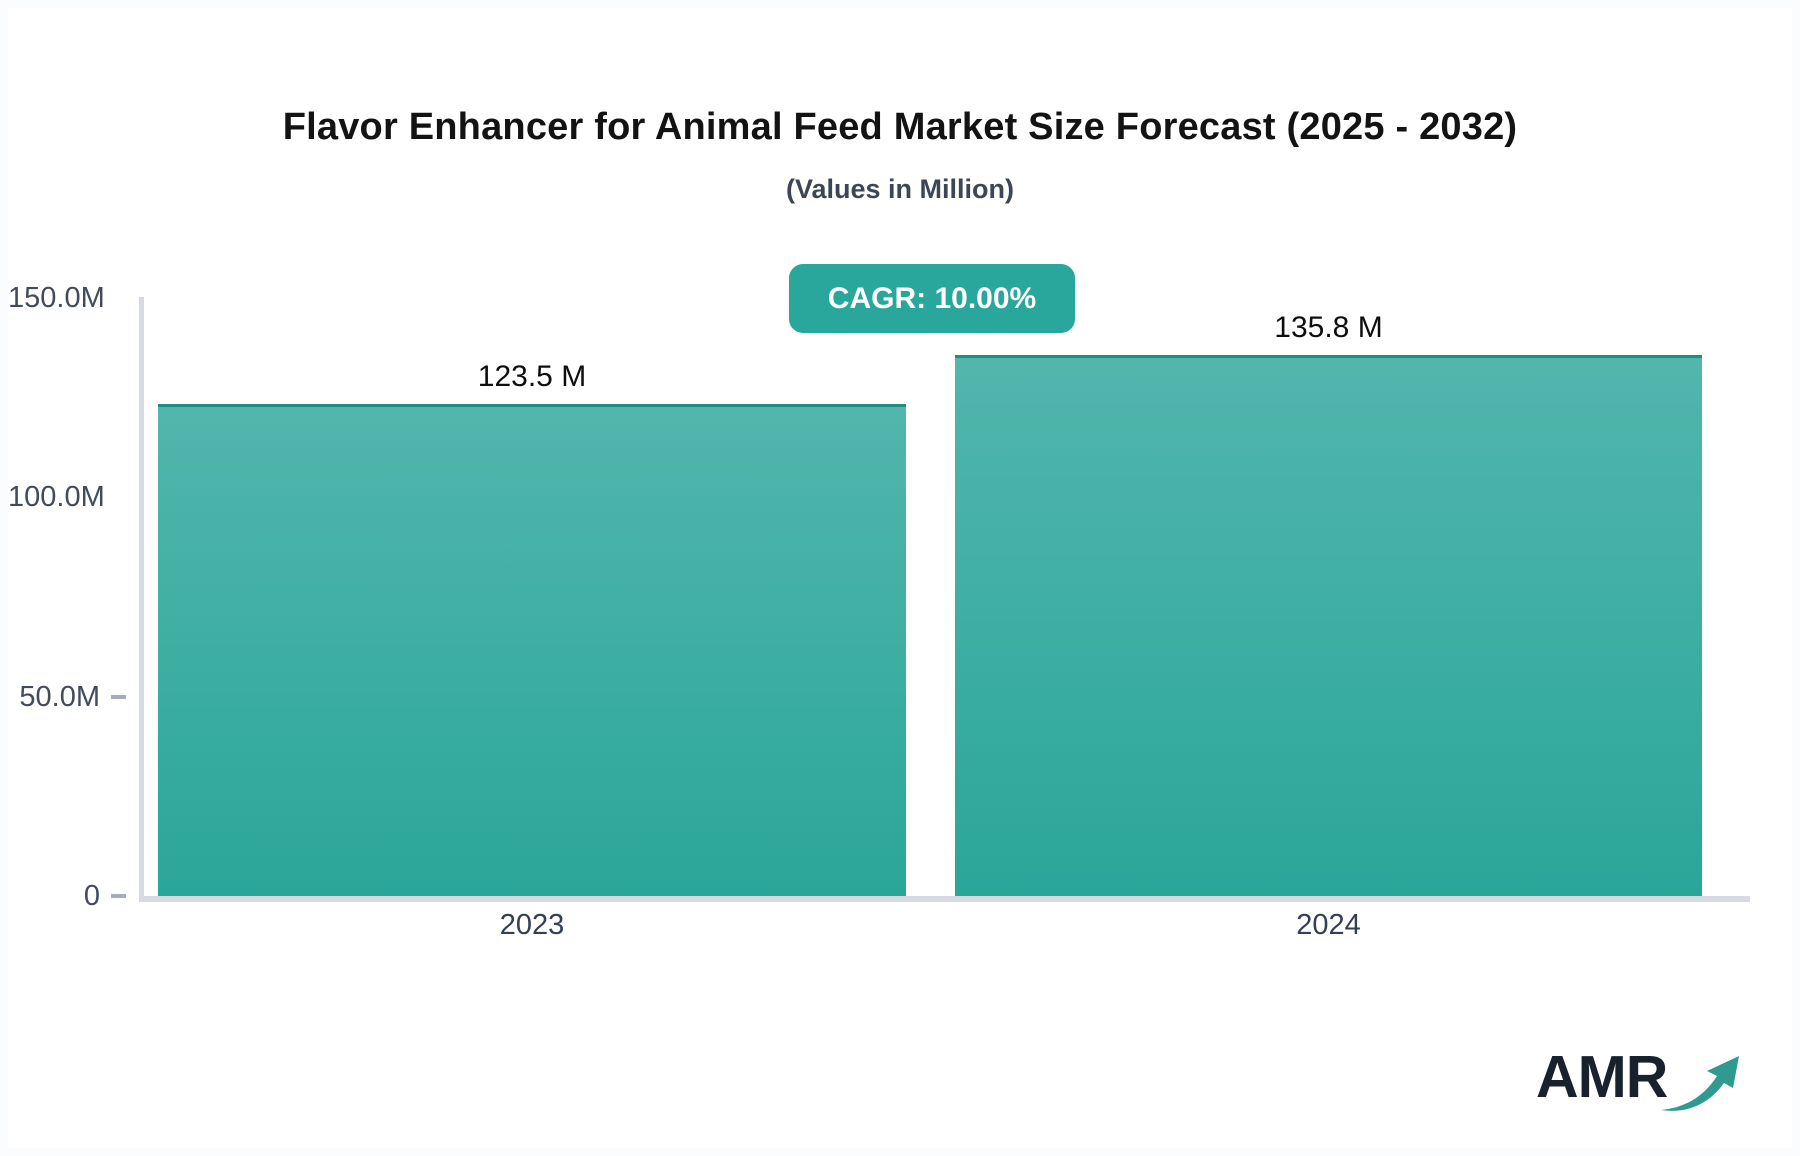 This screenshot has width=1800, height=1156. I want to click on x-axis-line, so click(944, 899).